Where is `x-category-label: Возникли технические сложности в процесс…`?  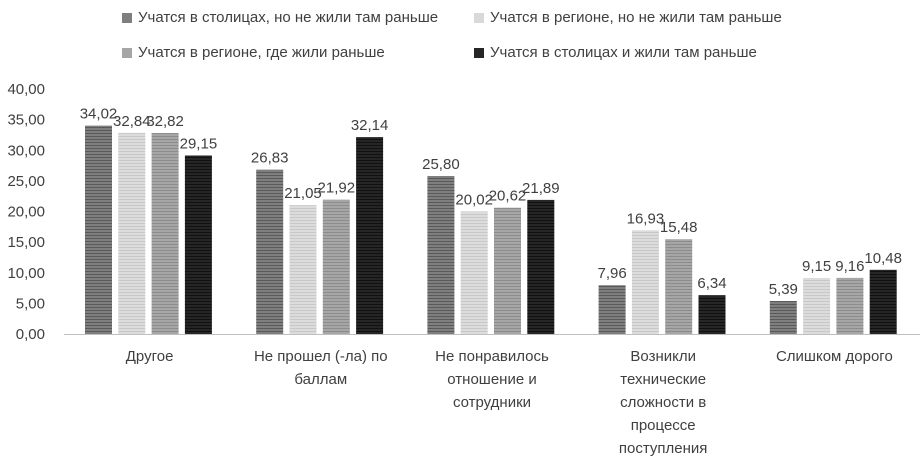 x-category-label: Возникли технические сложности в процесс… is located at coordinates (663, 402).